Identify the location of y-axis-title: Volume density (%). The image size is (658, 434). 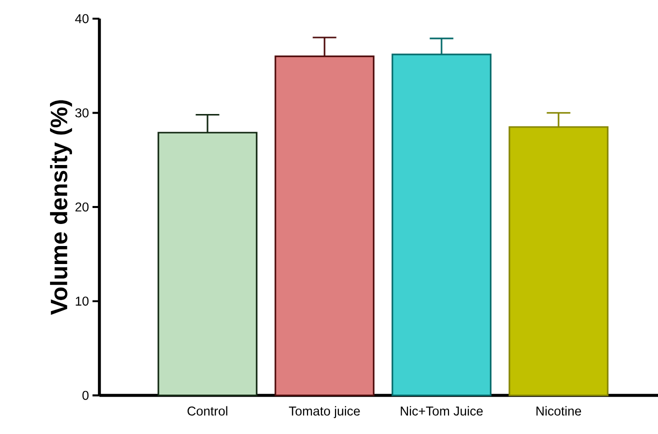
(61, 207).